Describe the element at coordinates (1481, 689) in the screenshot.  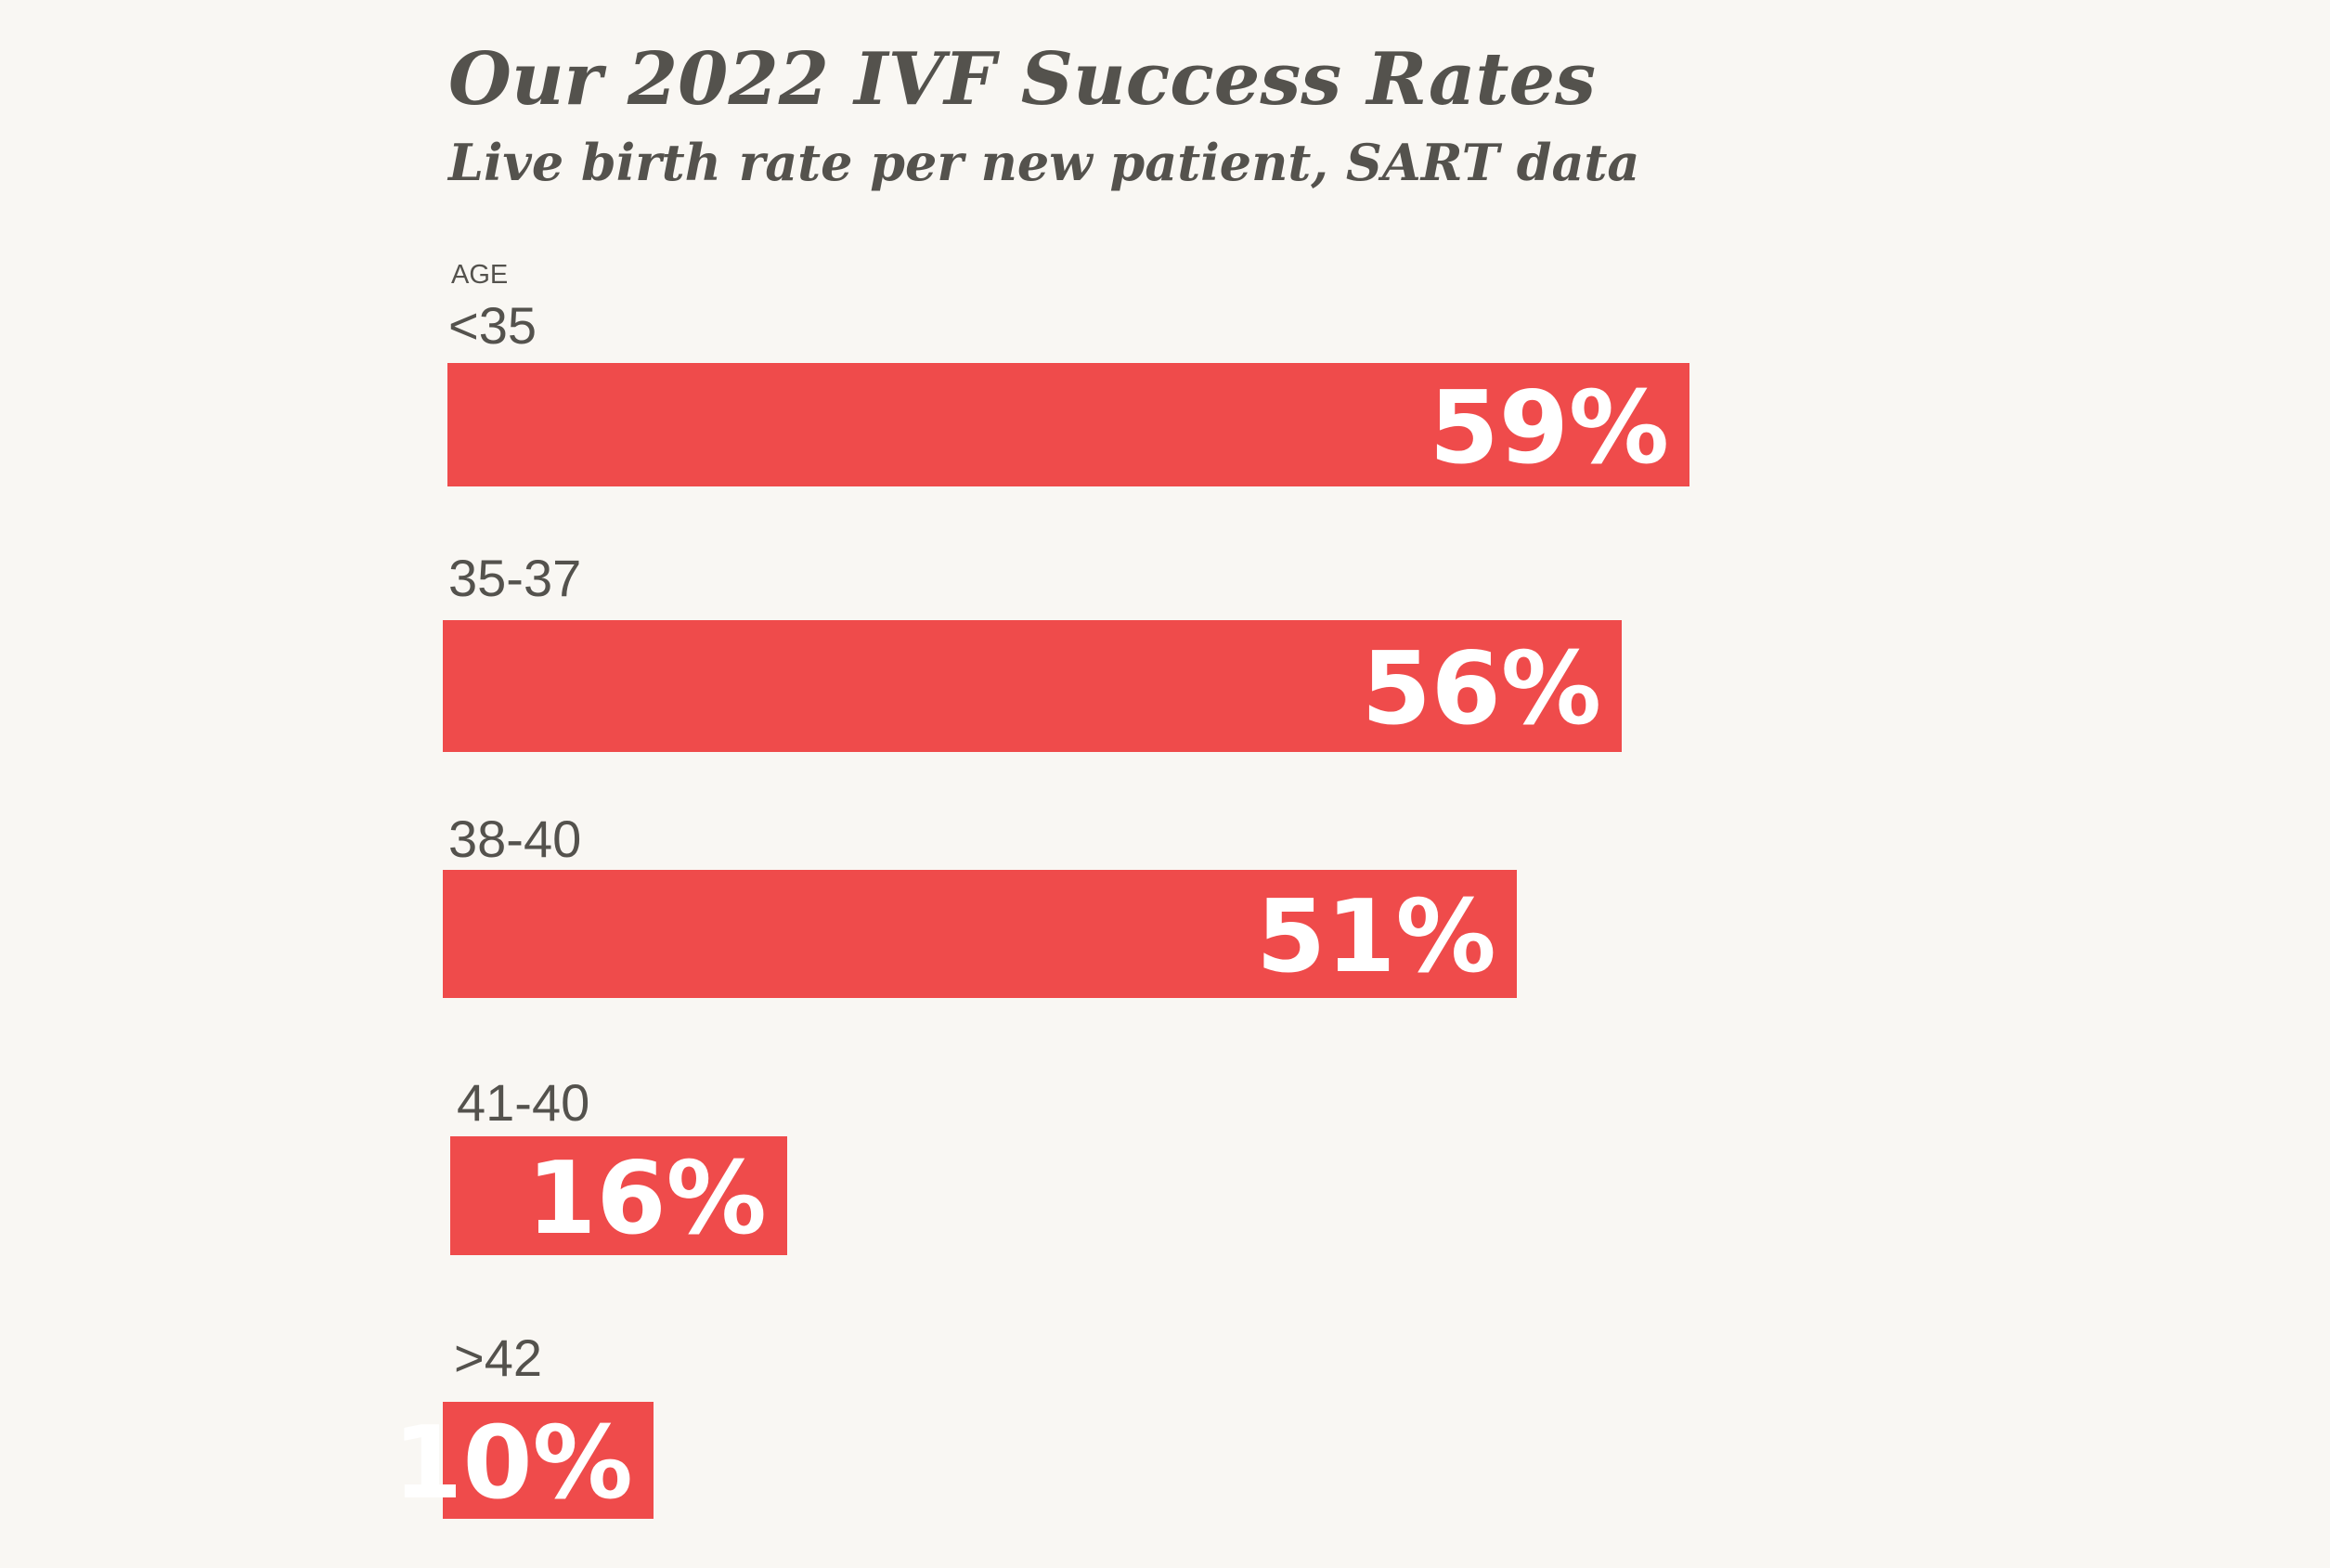
I see `bar-value-label: 56%` at that location.